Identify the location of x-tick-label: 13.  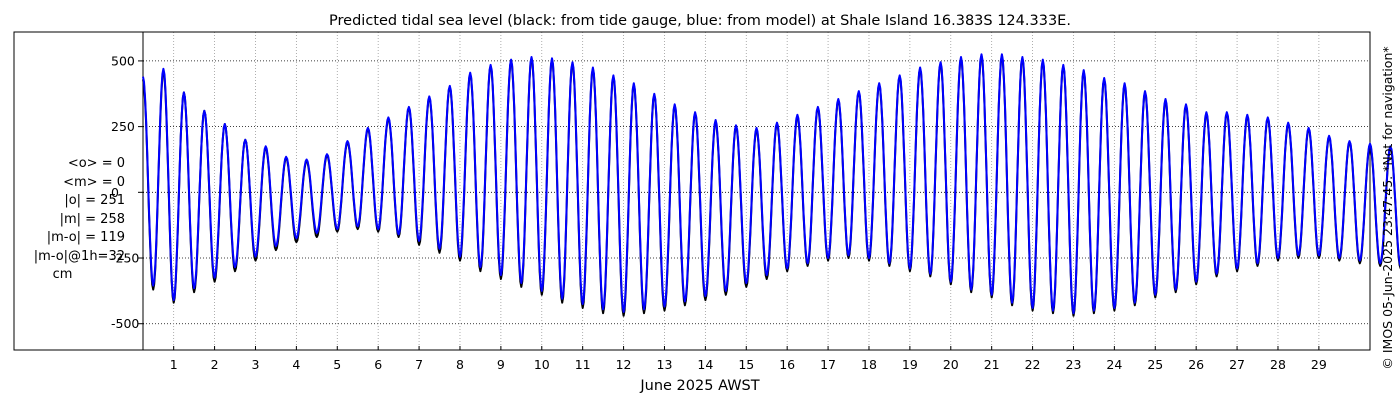
(665, 364).